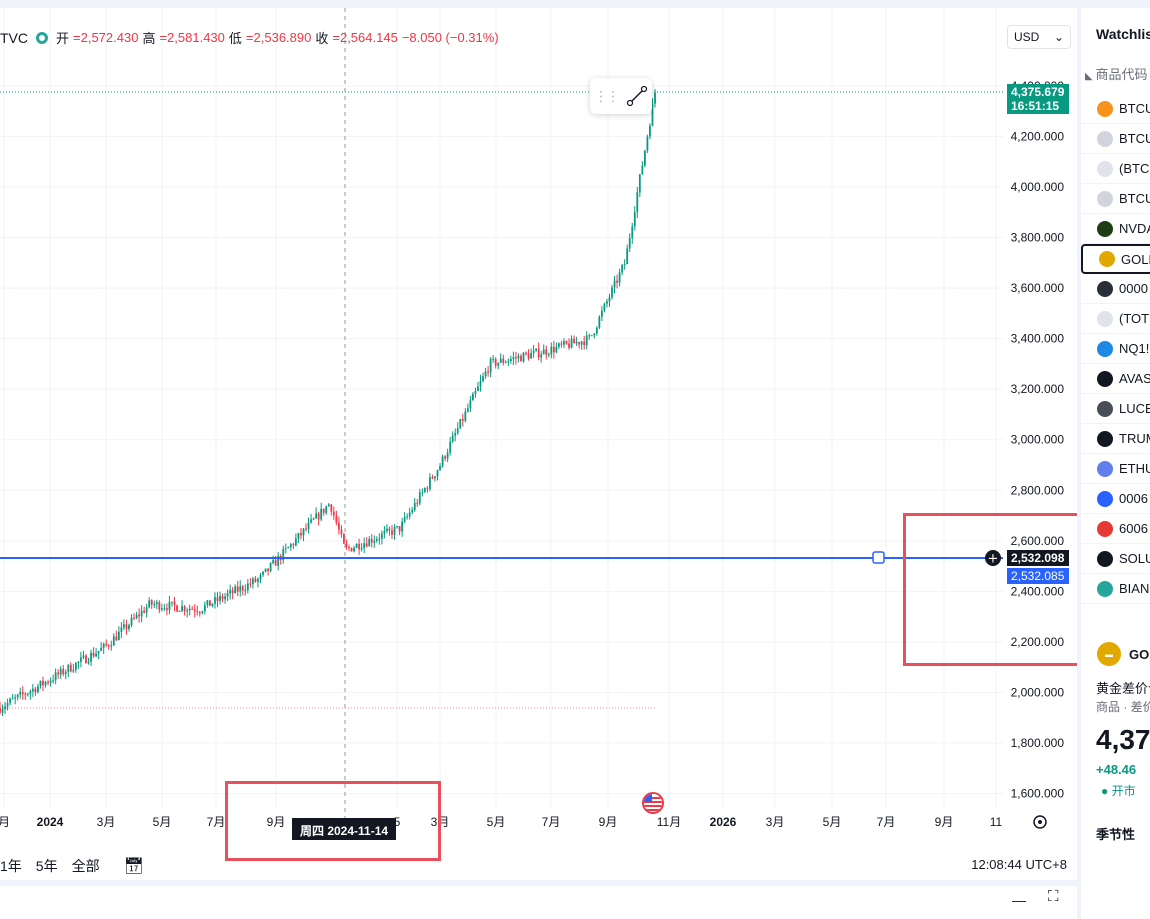 Image resolution: width=1150 pixels, height=919 pixels. I want to click on watchlist-item: ETHU, so click(1115, 469).